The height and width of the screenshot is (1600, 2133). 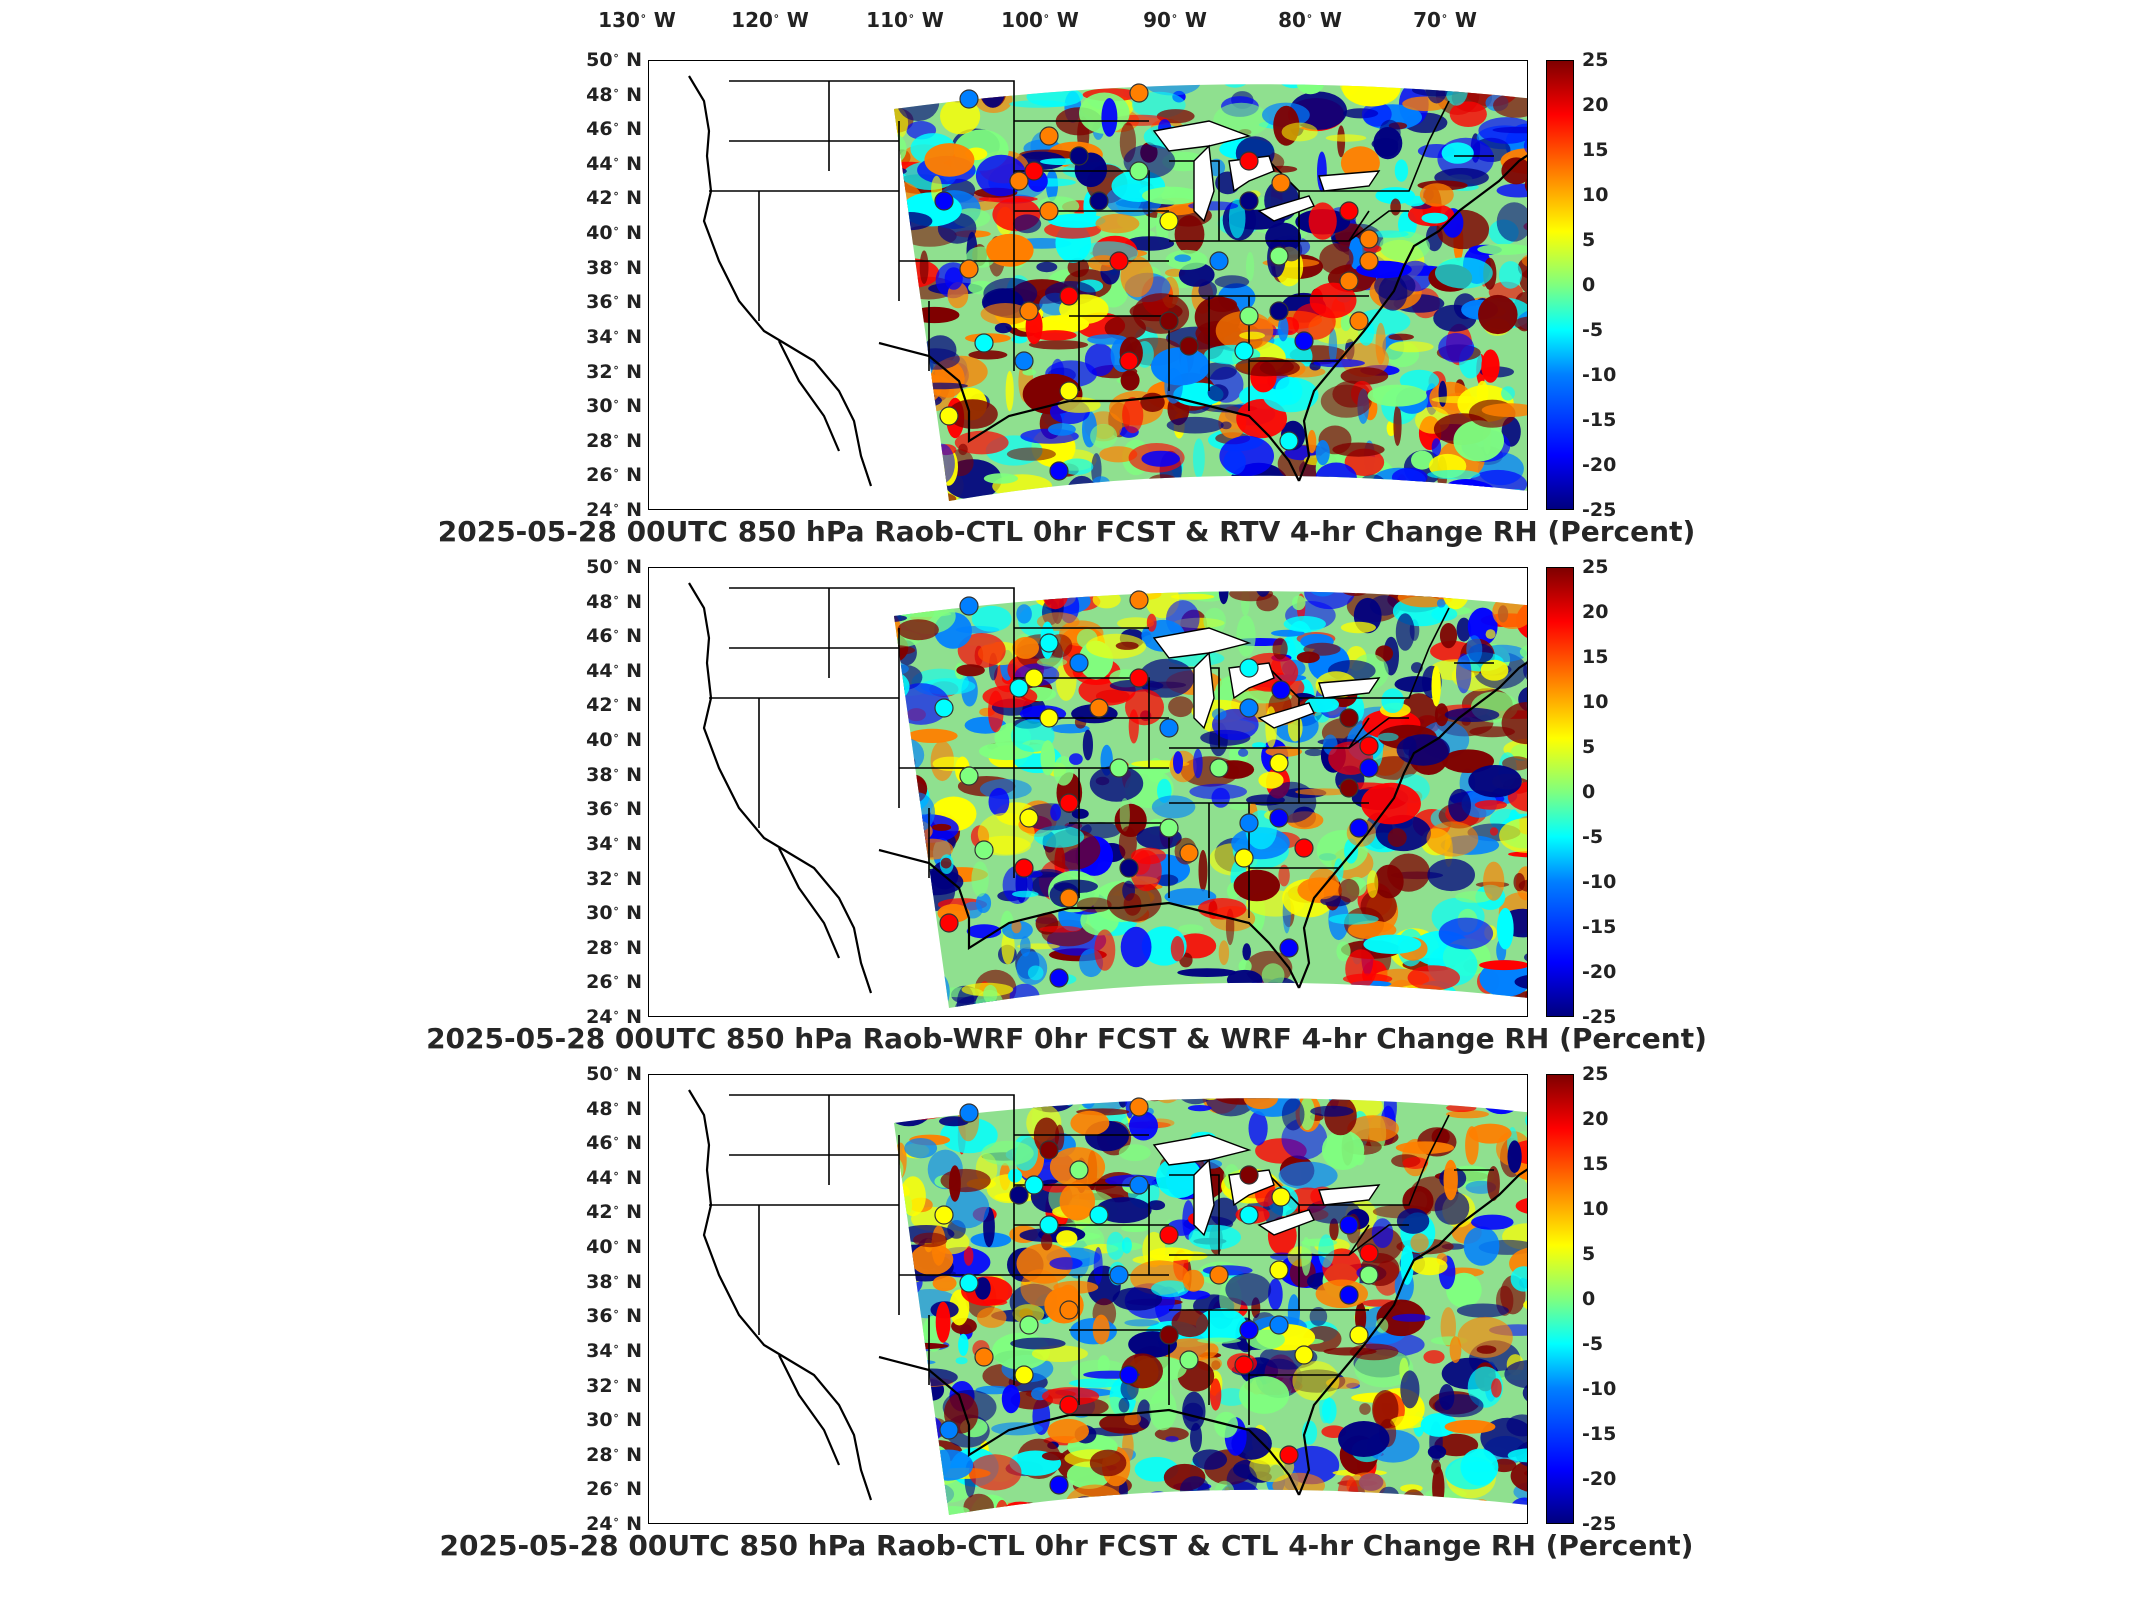 What do you see at coordinates (1595, 150) in the screenshot?
I see `colorbar-tick-label: 15` at bounding box center [1595, 150].